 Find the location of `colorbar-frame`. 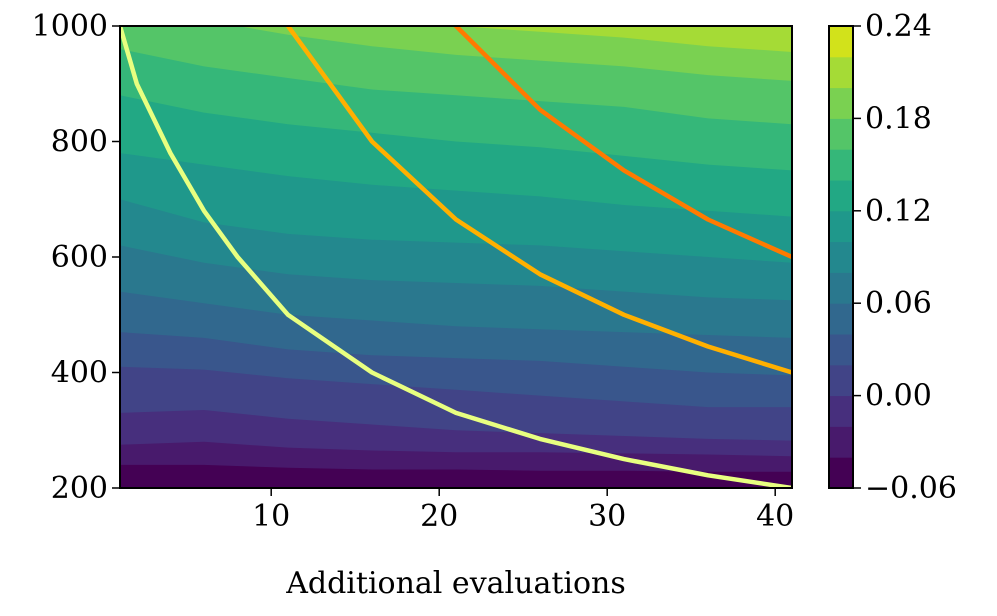

colorbar-frame is located at coordinates (841, 257).